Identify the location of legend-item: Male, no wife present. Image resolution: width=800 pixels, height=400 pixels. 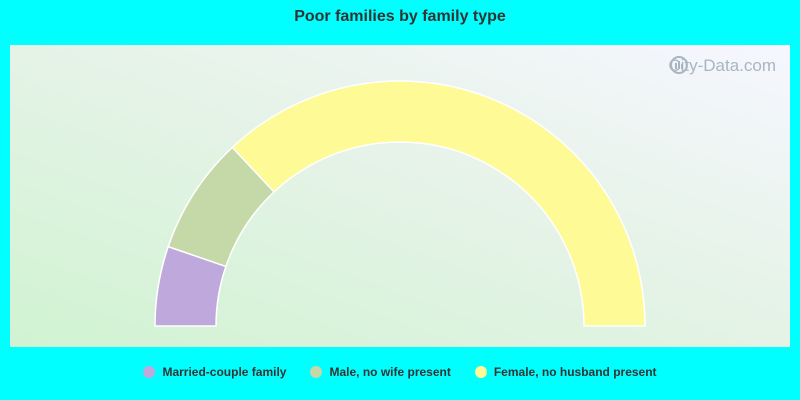
(380, 372).